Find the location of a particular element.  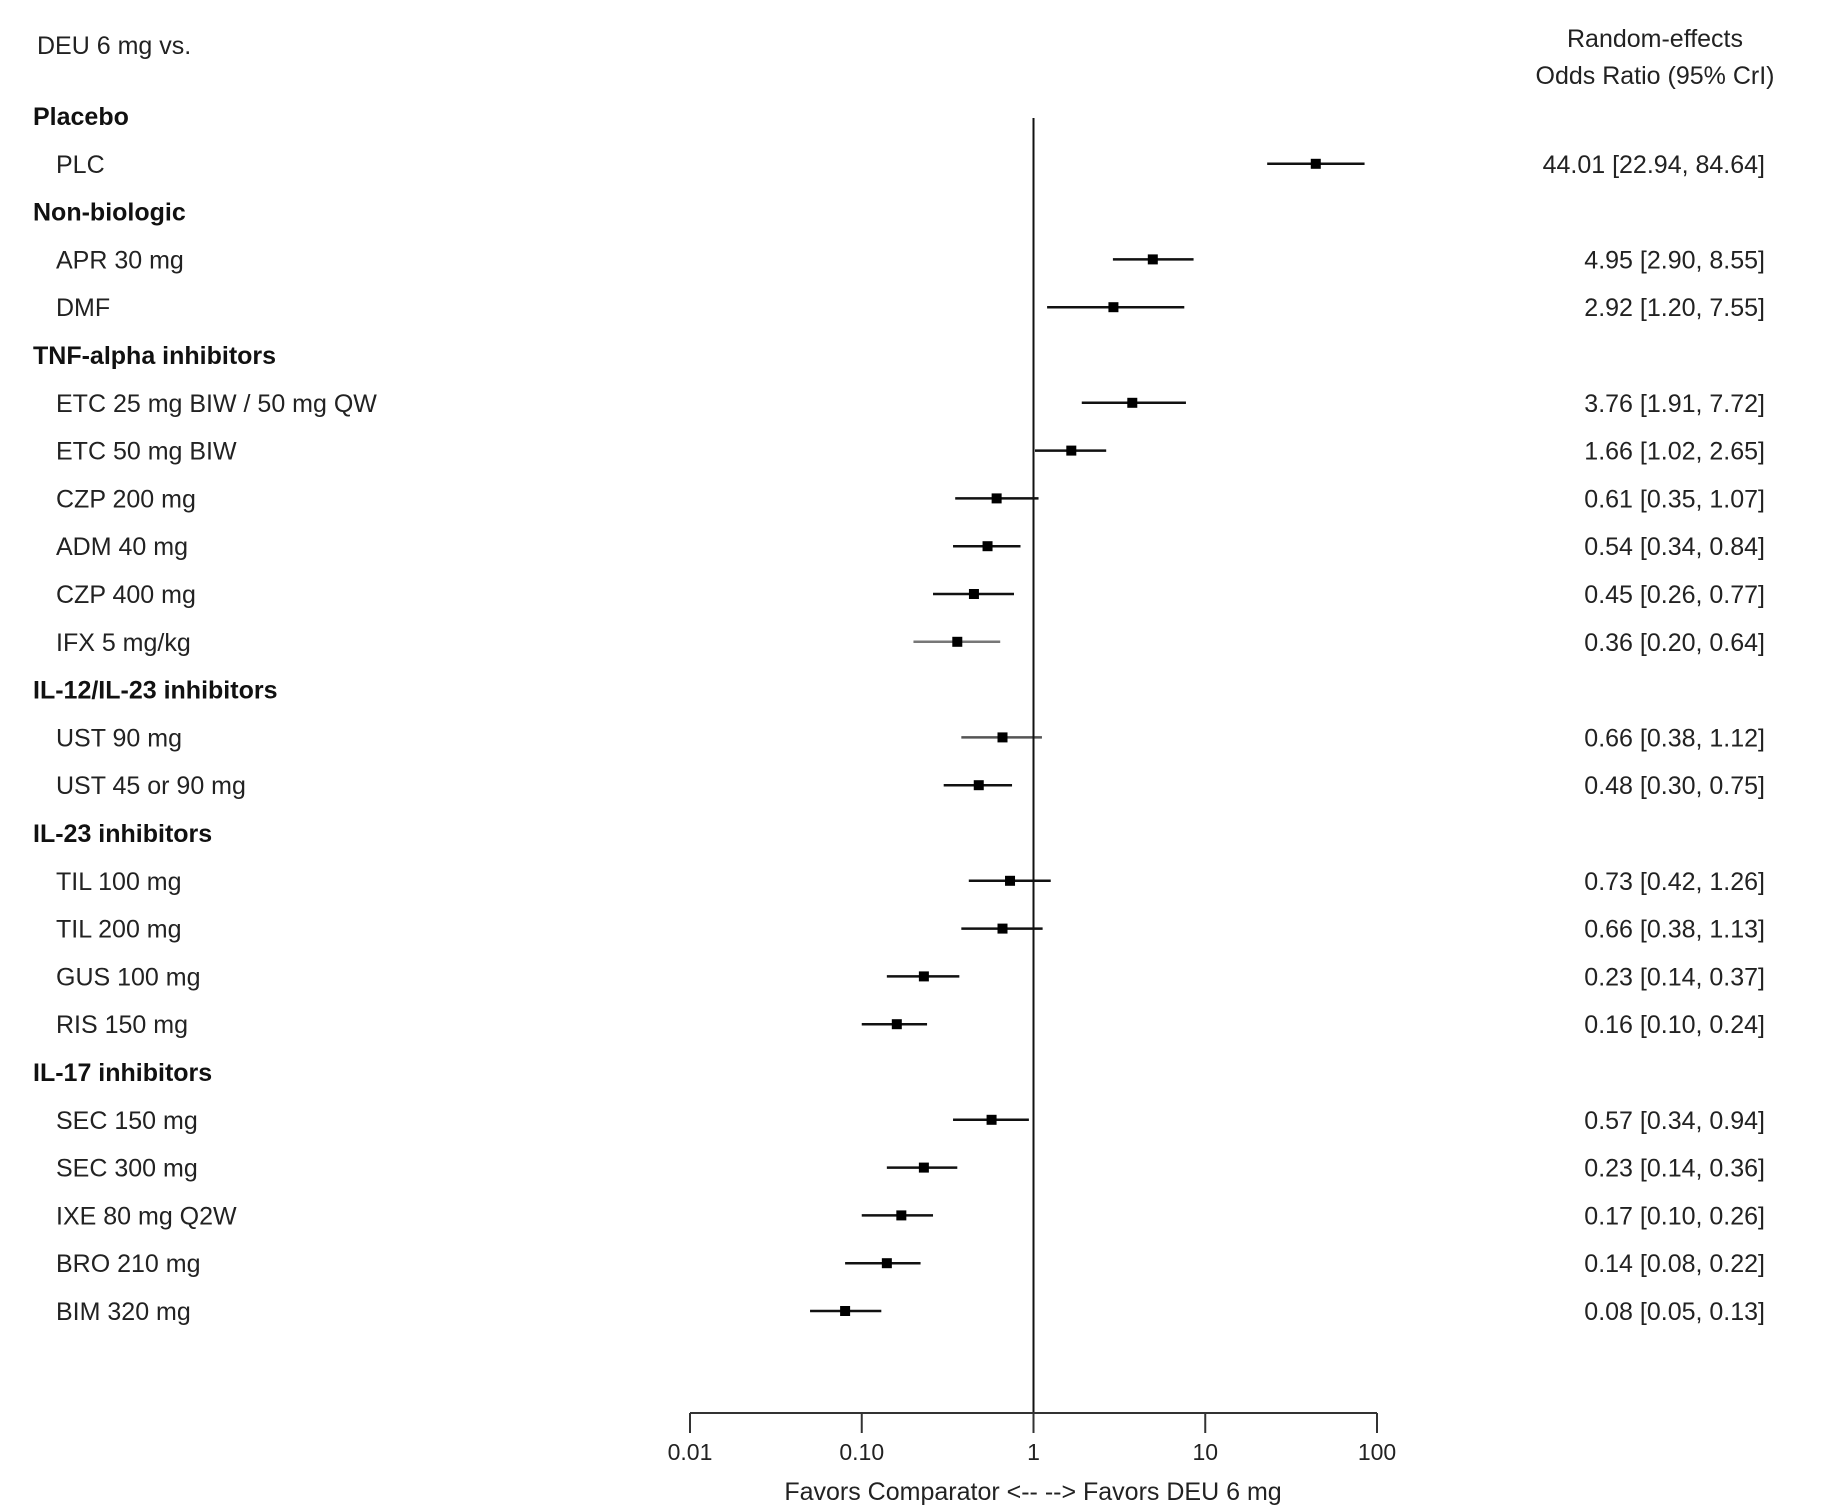

group-label: Placebo is located at coordinates (81, 117).